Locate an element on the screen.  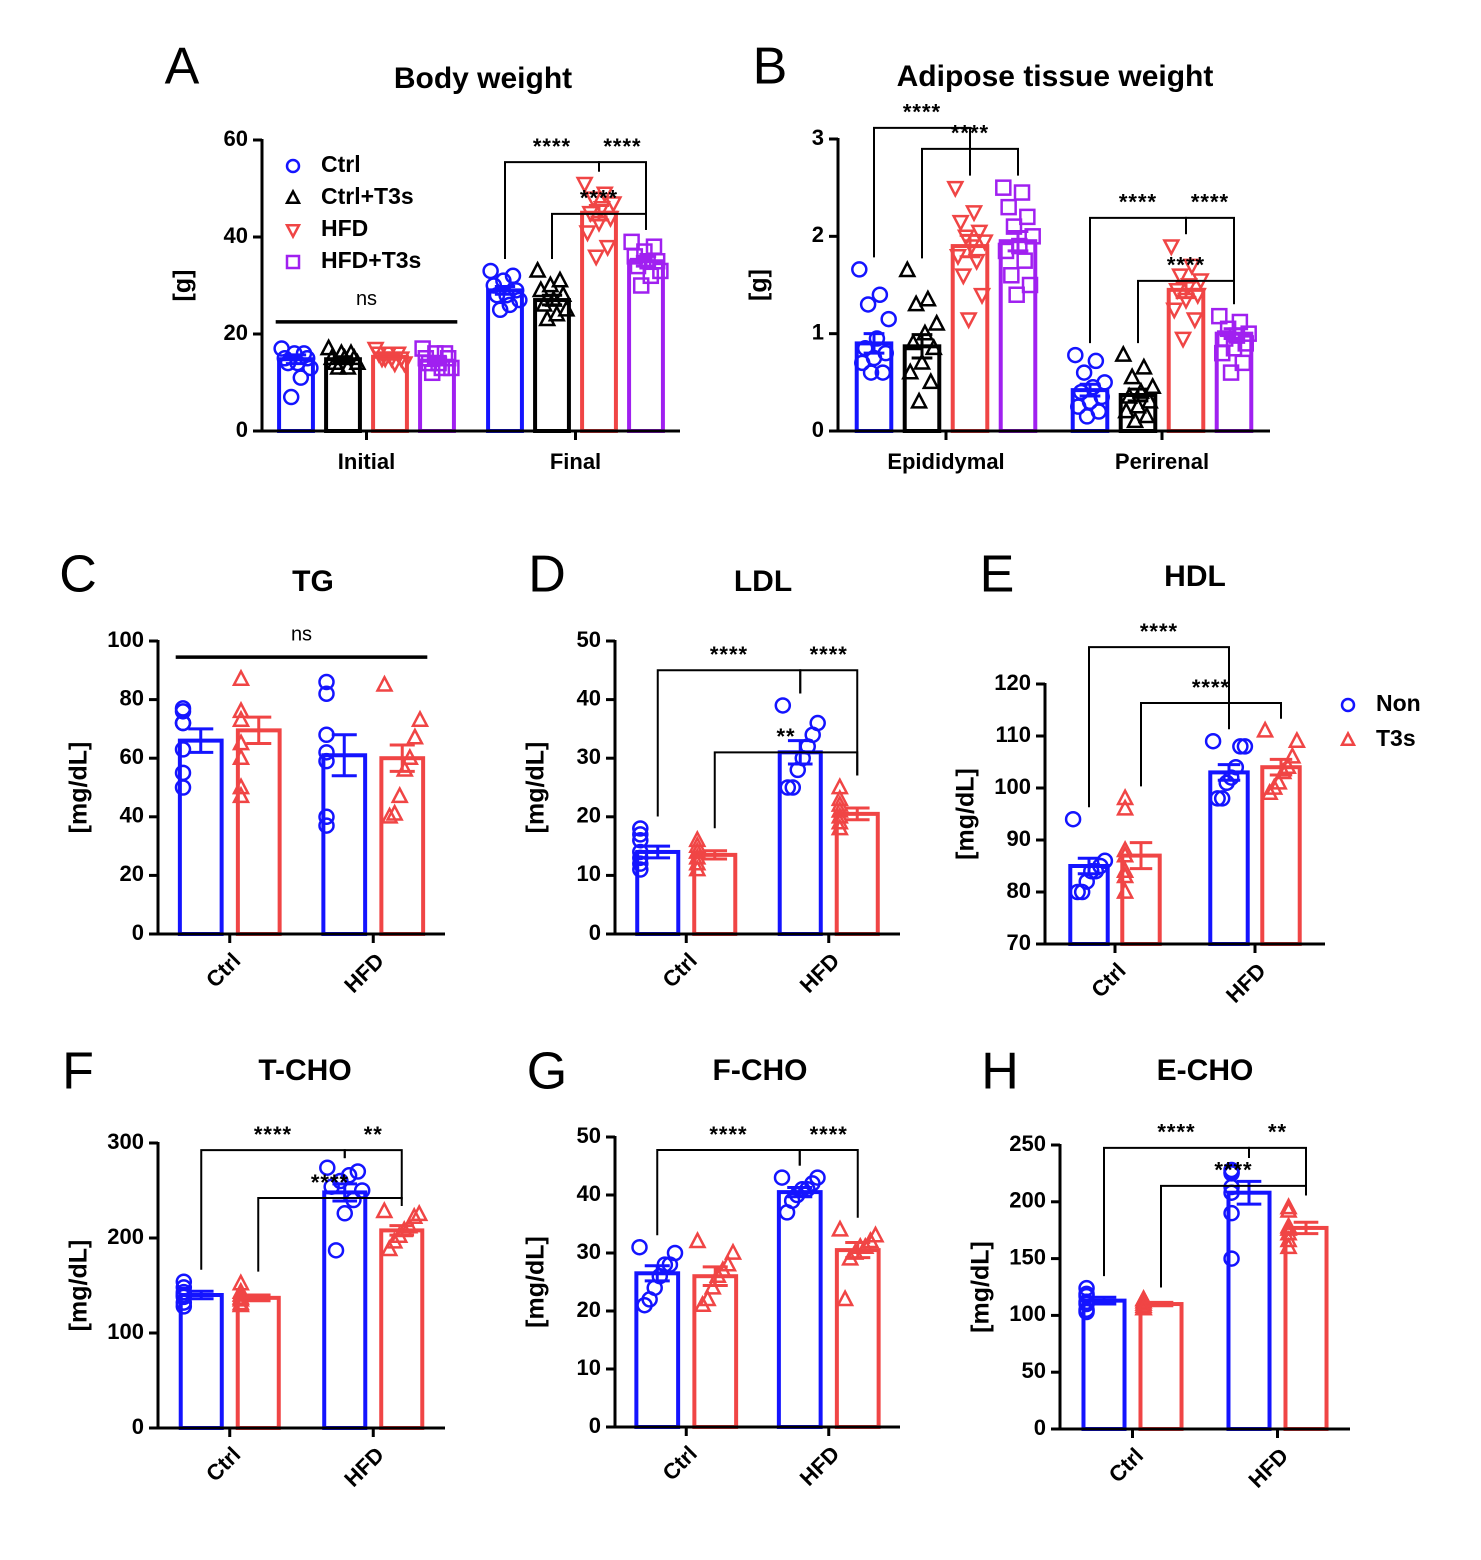
y-tick-label: 3 is located at coordinates (818, 137).